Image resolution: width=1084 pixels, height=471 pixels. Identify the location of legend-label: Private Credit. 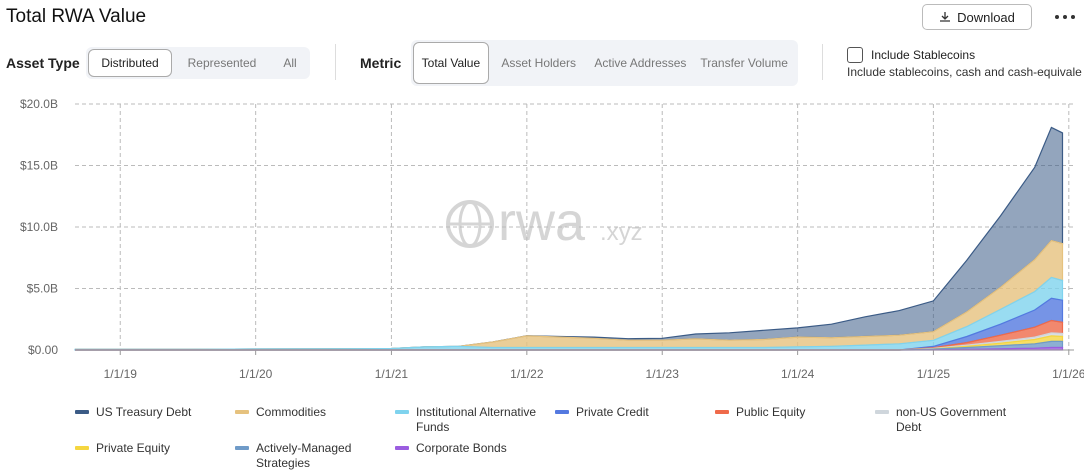
(612, 412).